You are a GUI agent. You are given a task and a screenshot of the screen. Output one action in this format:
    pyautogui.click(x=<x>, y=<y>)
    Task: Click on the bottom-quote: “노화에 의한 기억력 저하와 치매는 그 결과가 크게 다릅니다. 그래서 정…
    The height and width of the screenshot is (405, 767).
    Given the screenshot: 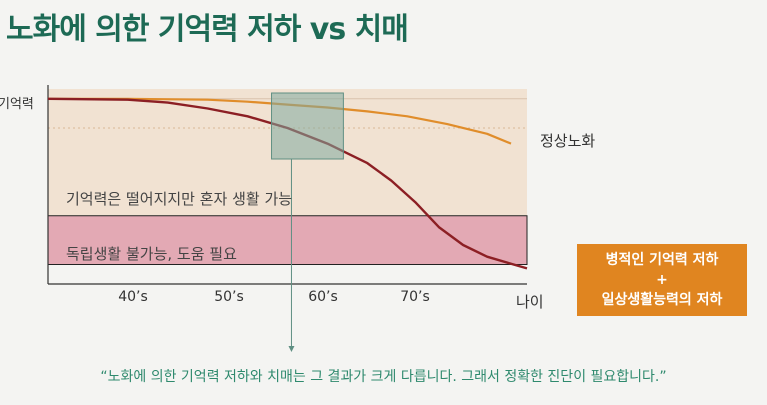 What is the action you would take?
    pyautogui.click(x=383, y=377)
    